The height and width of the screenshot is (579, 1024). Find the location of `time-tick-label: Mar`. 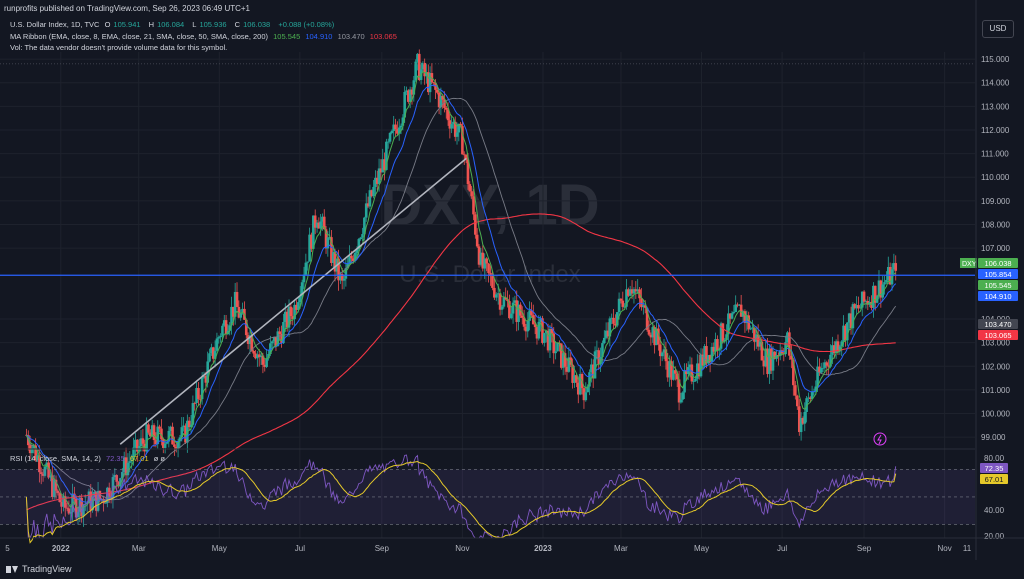

time-tick-label: Mar is located at coordinates (139, 548).